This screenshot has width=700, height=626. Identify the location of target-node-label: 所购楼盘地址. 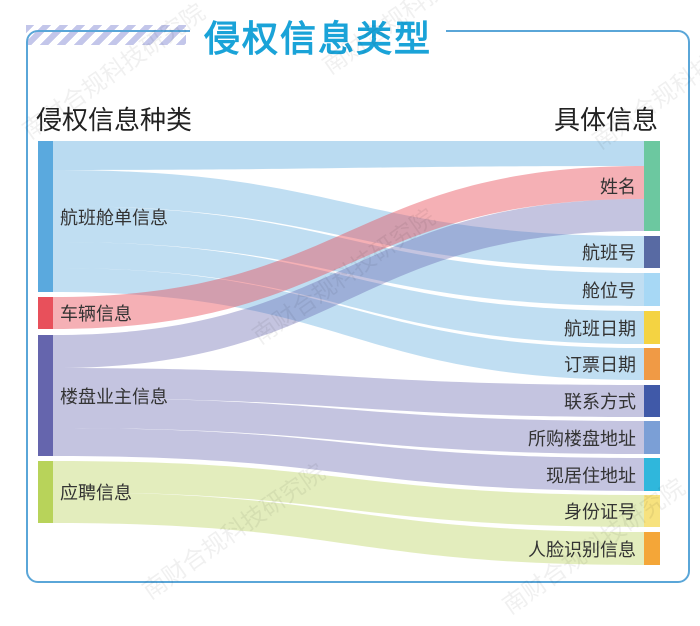
(582, 439).